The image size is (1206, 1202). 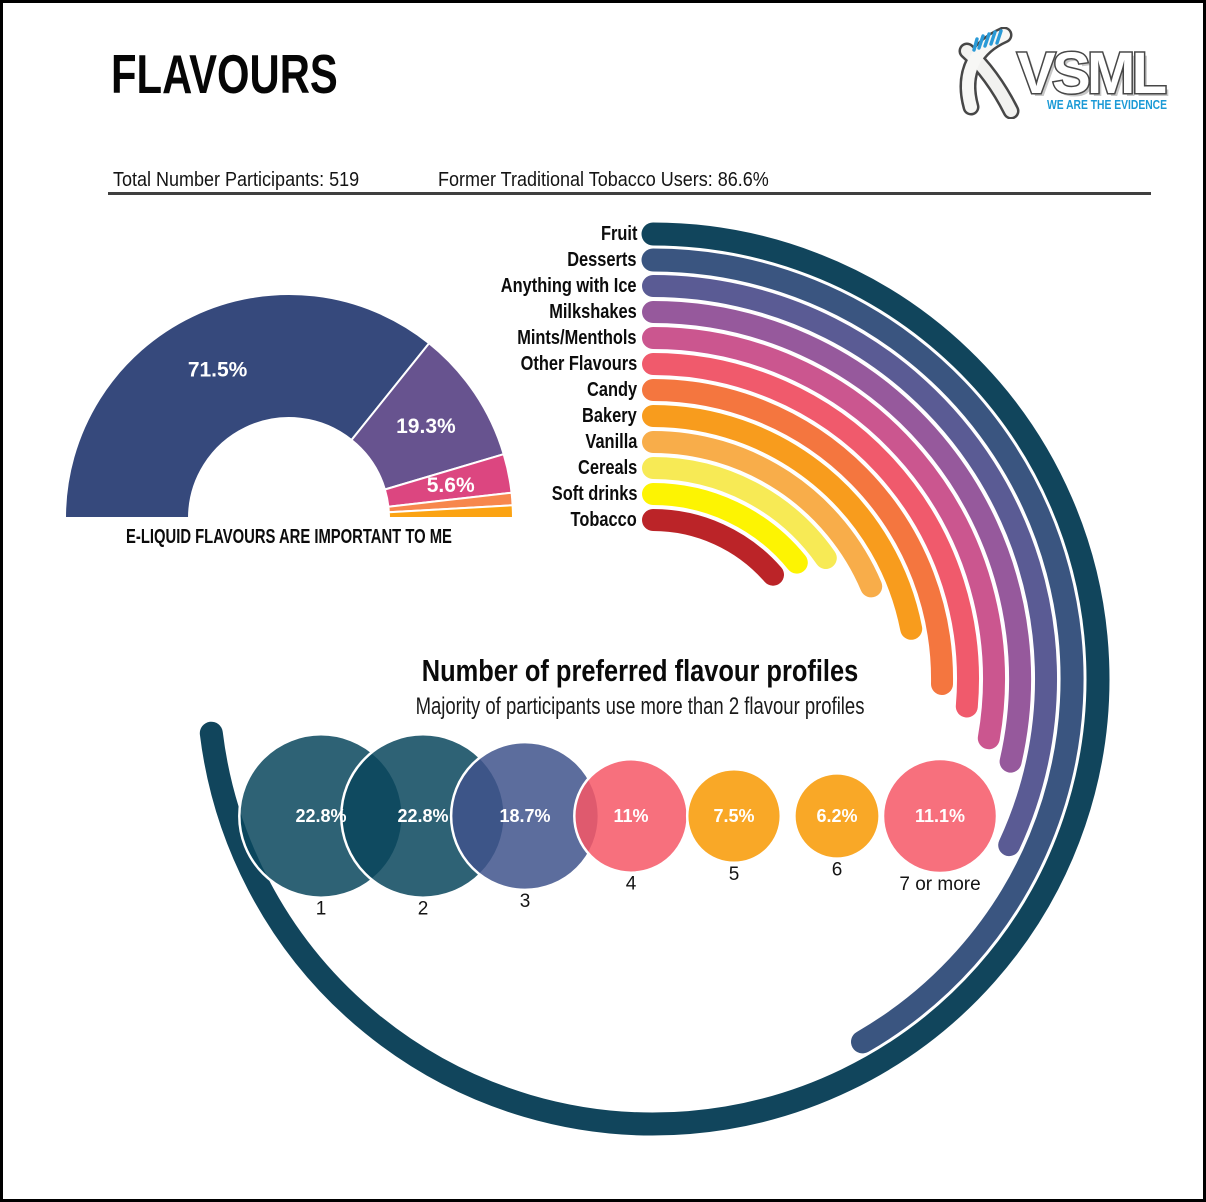 What do you see at coordinates (236, 180) in the screenshot?
I see `stat-total-participants: Total Number Participants: 519` at bounding box center [236, 180].